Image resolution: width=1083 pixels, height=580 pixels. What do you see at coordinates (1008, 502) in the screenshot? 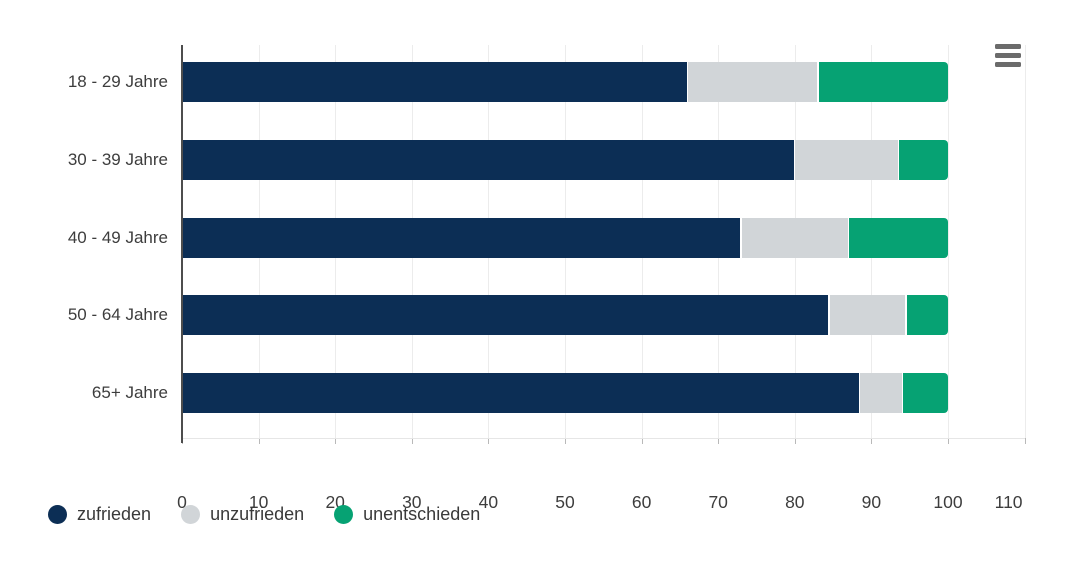
I see `x-tick-label-110: 110` at bounding box center [1008, 502].